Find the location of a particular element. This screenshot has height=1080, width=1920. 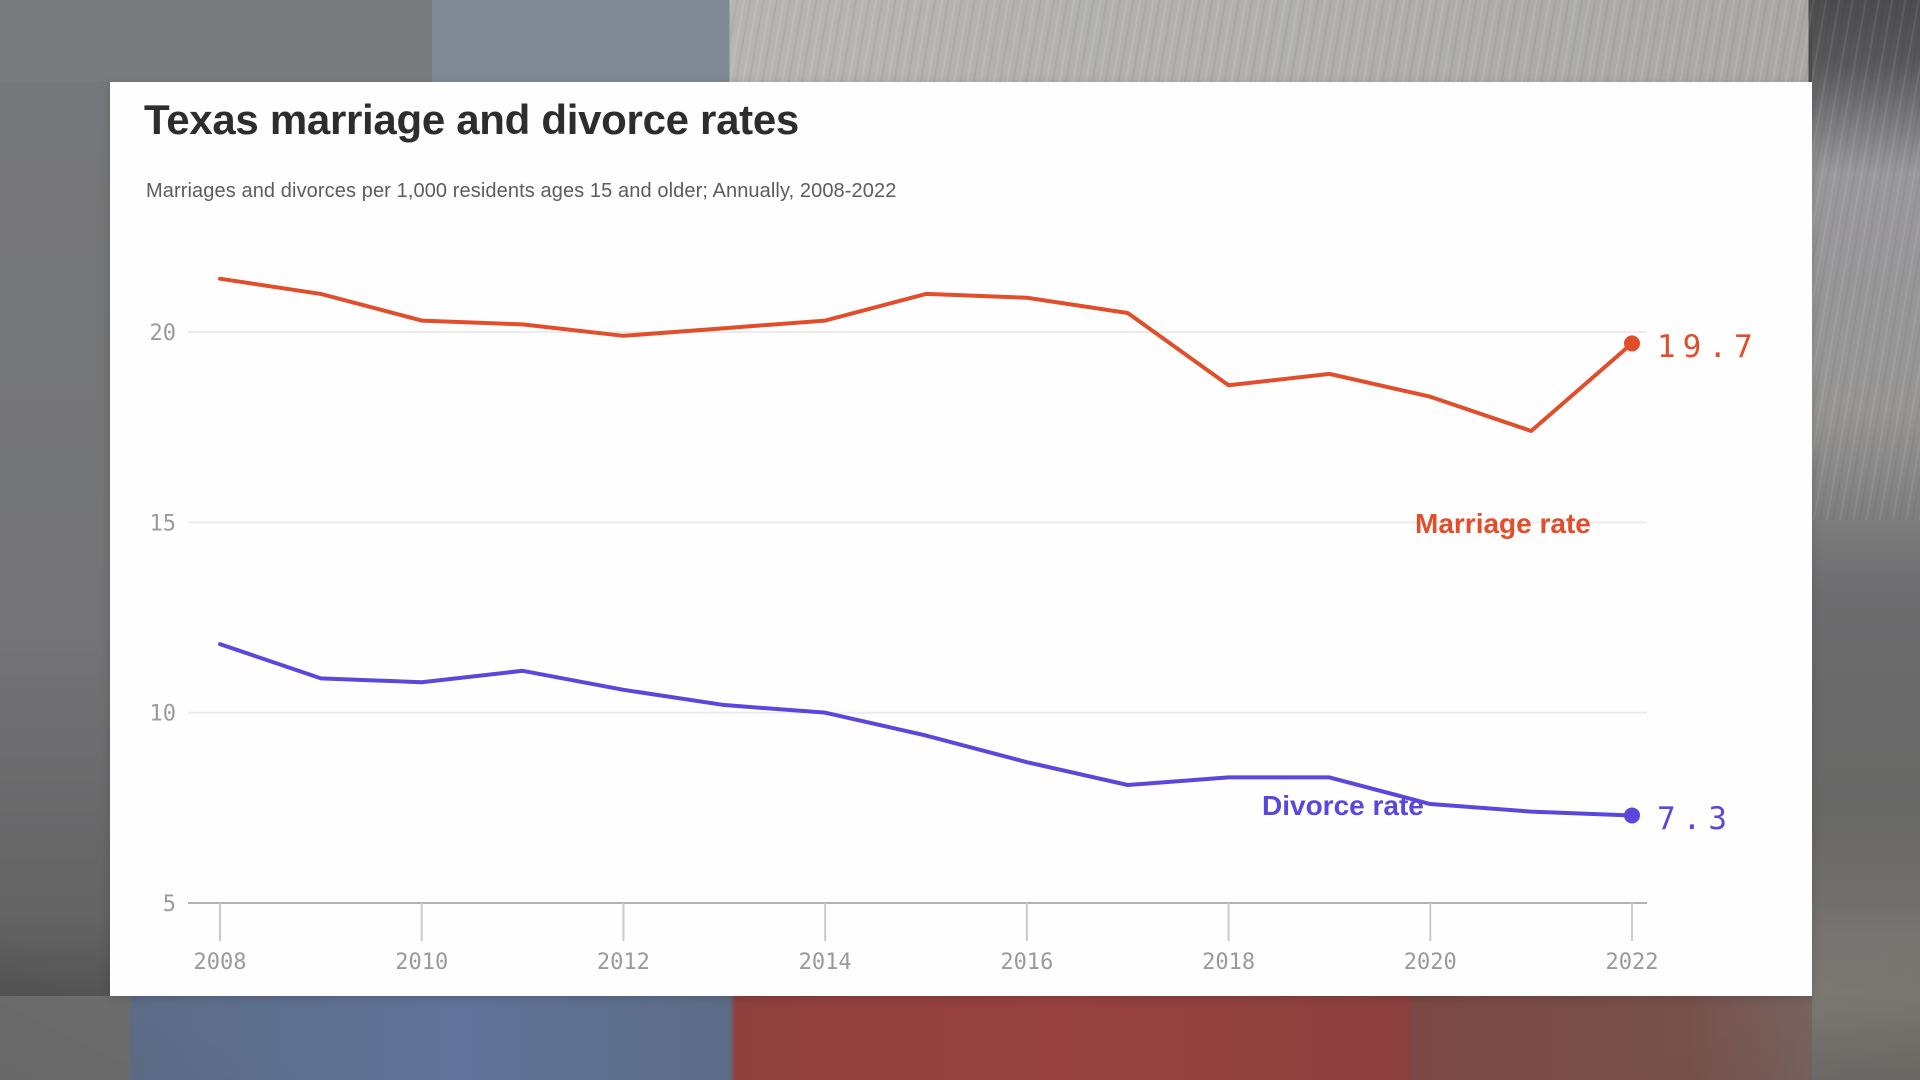

background-left-strip is located at coordinates (55, 539).